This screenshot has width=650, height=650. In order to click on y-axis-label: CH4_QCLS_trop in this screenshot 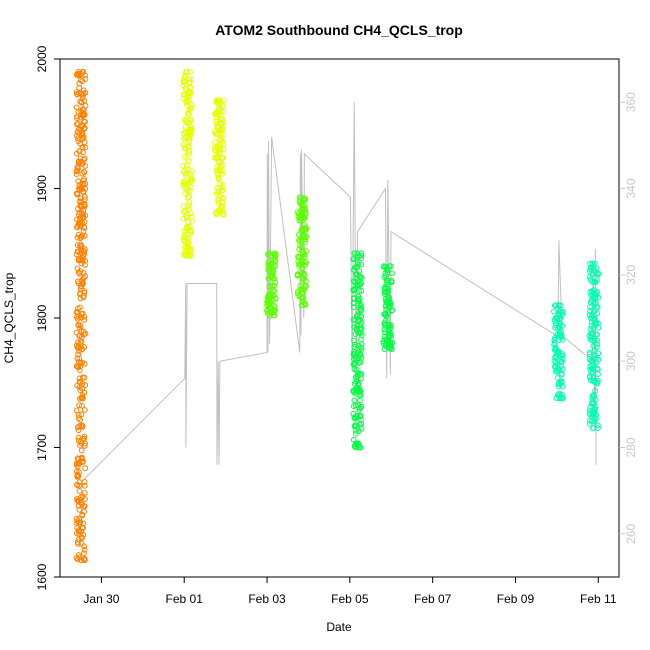, I will do `click(9, 317)`.